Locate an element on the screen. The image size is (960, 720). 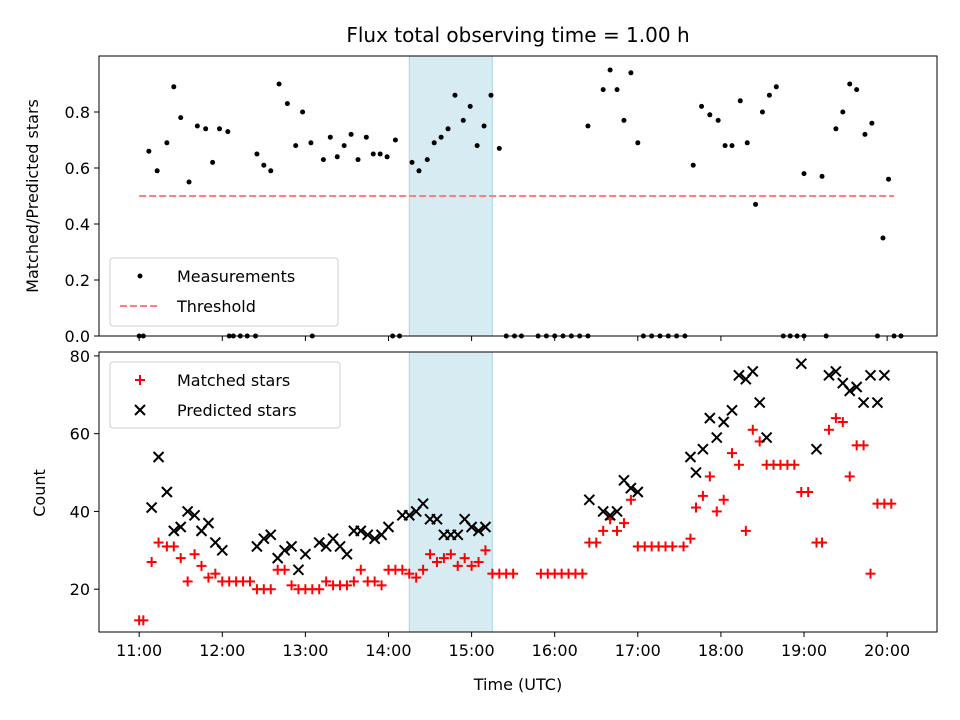
x-tick-label: 13:00 is located at coordinates (305, 650).